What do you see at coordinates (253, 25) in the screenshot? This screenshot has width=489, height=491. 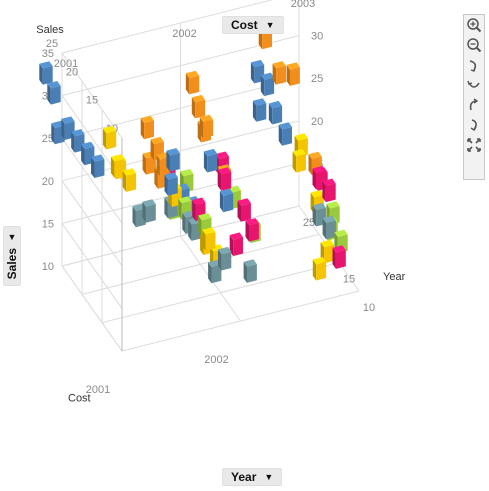 I see `x-axis-dropdown: Cost ▼` at bounding box center [253, 25].